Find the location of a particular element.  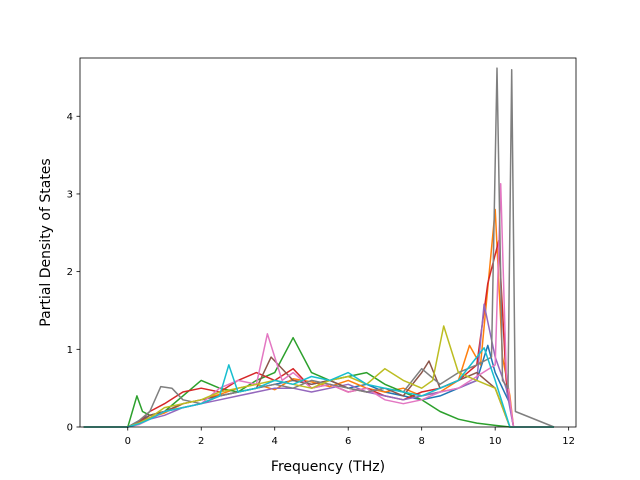

x-tick-label: 2 is located at coordinates (201, 441).